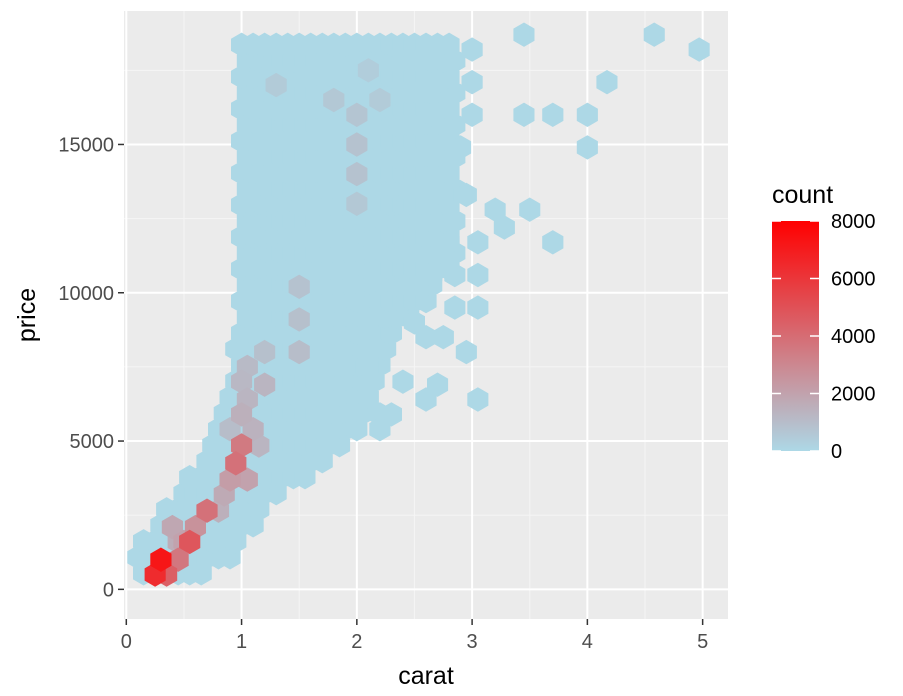 This screenshot has width=903, height=696. What do you see at coordinates (853, 337) in the screenshot?
I see `legend-break-label: 4000` at bounding box center [853, 337].